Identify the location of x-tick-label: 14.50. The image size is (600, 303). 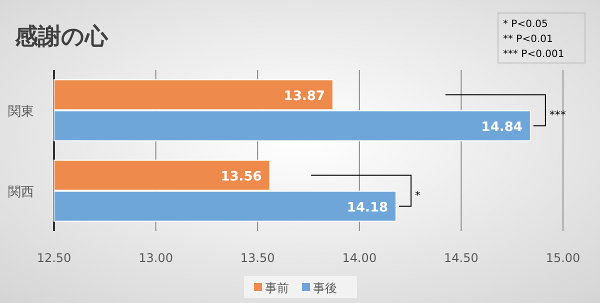
(461, 258).